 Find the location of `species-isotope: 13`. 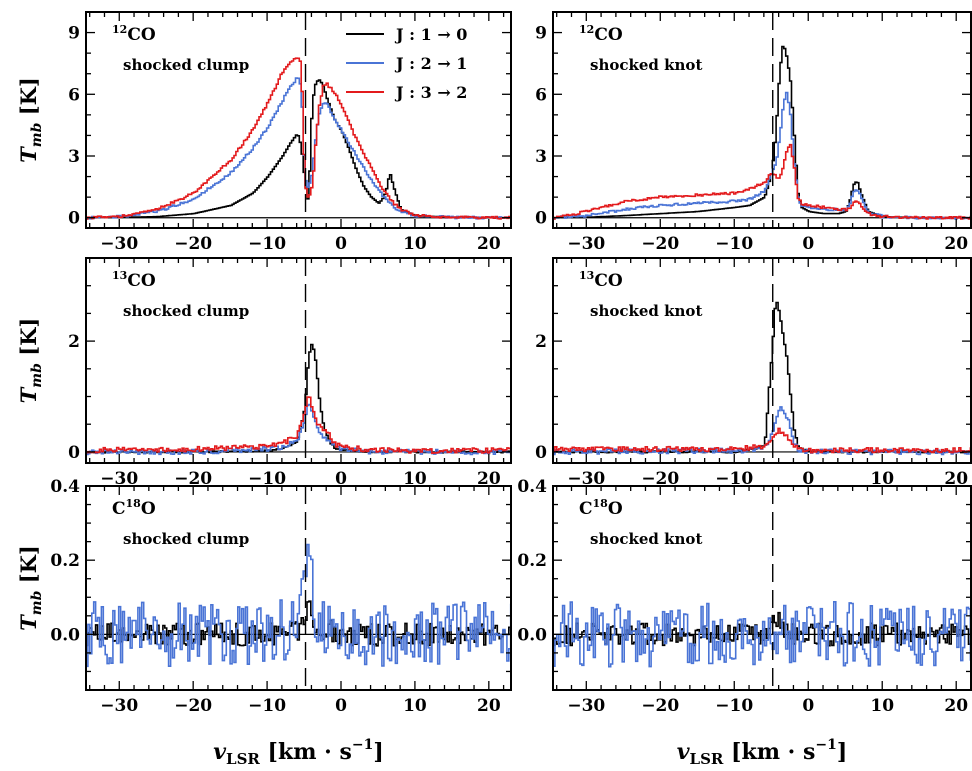

species-isotope: 13 is located at coordinates (119, 275).